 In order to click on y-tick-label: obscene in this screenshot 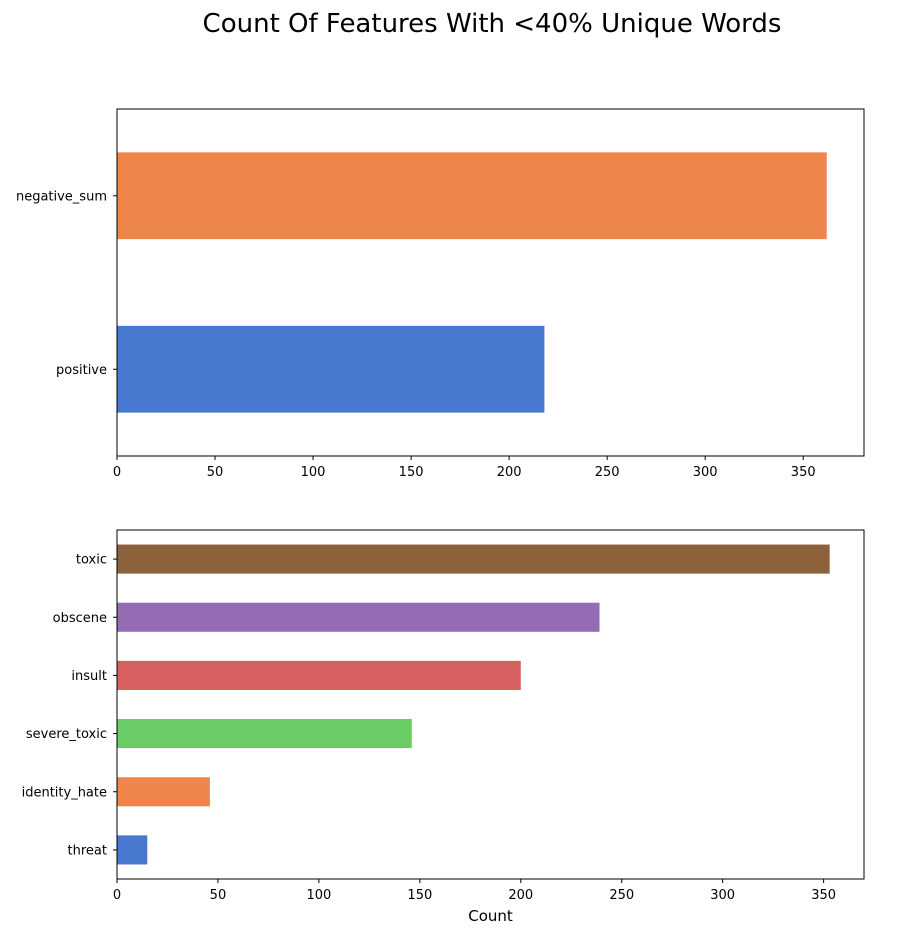, I will do `click(80, 618)`.